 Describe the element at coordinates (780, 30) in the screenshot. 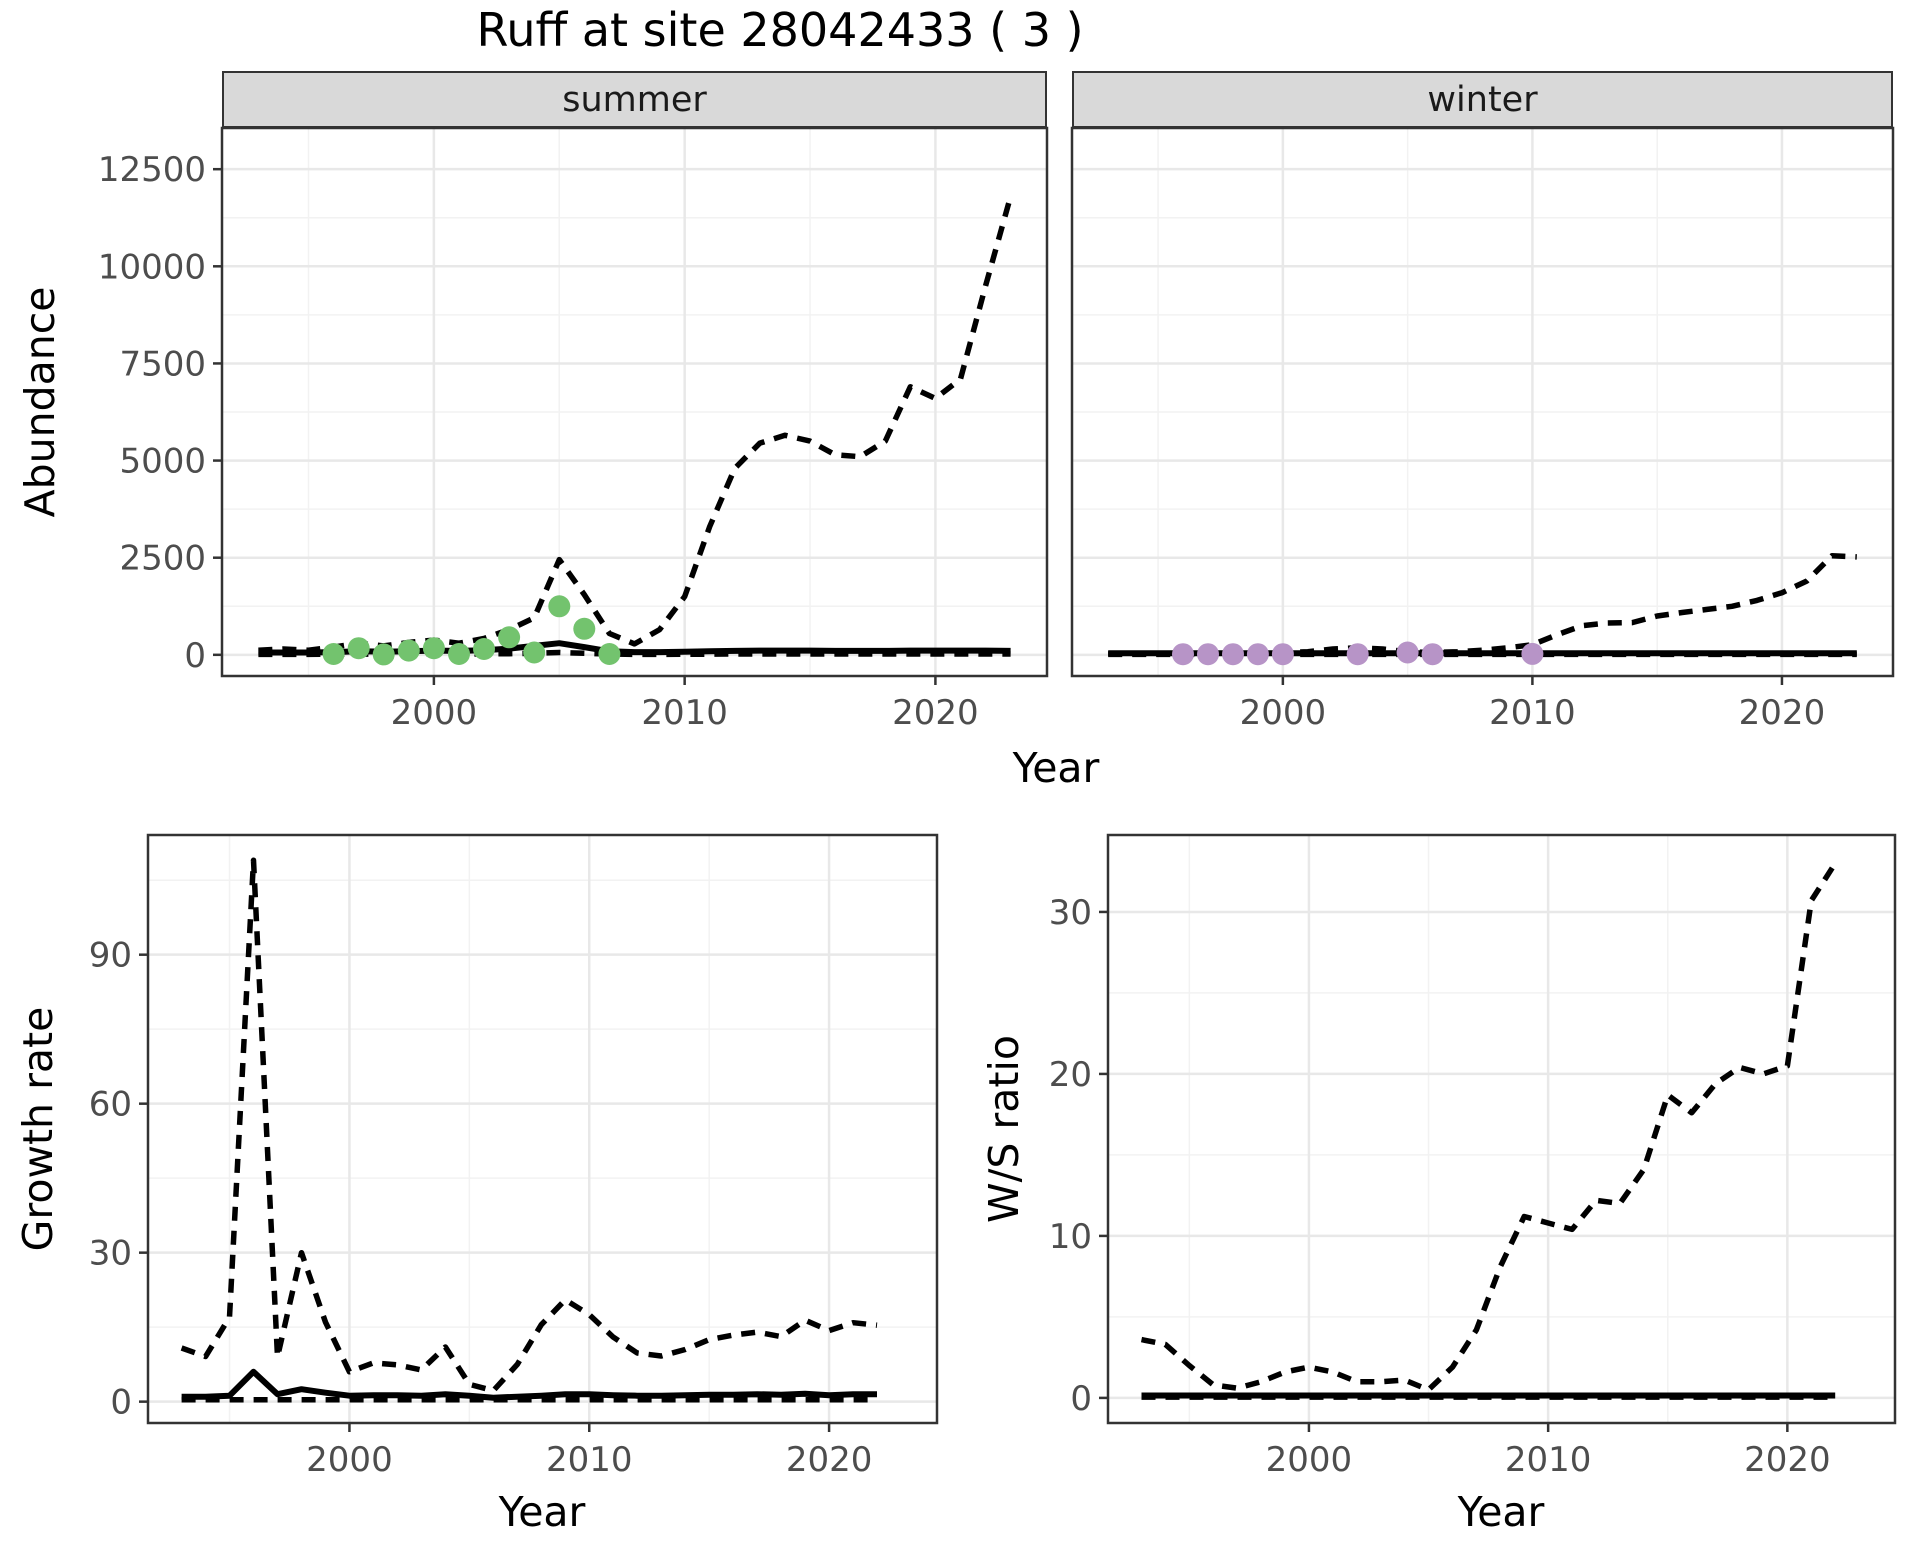

I see `page-title: Ruff at site 28042433 ( 3 )` at that location.